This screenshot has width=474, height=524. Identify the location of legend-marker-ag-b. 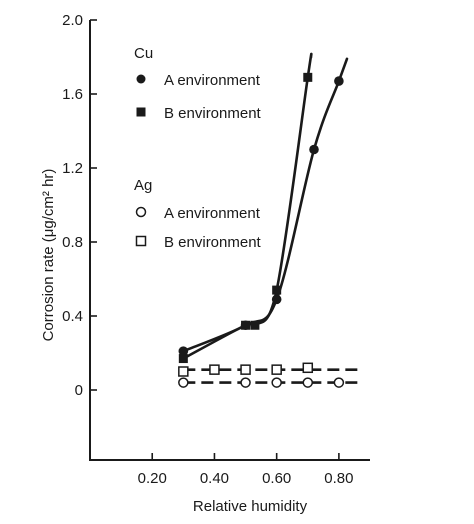
(141, 241).